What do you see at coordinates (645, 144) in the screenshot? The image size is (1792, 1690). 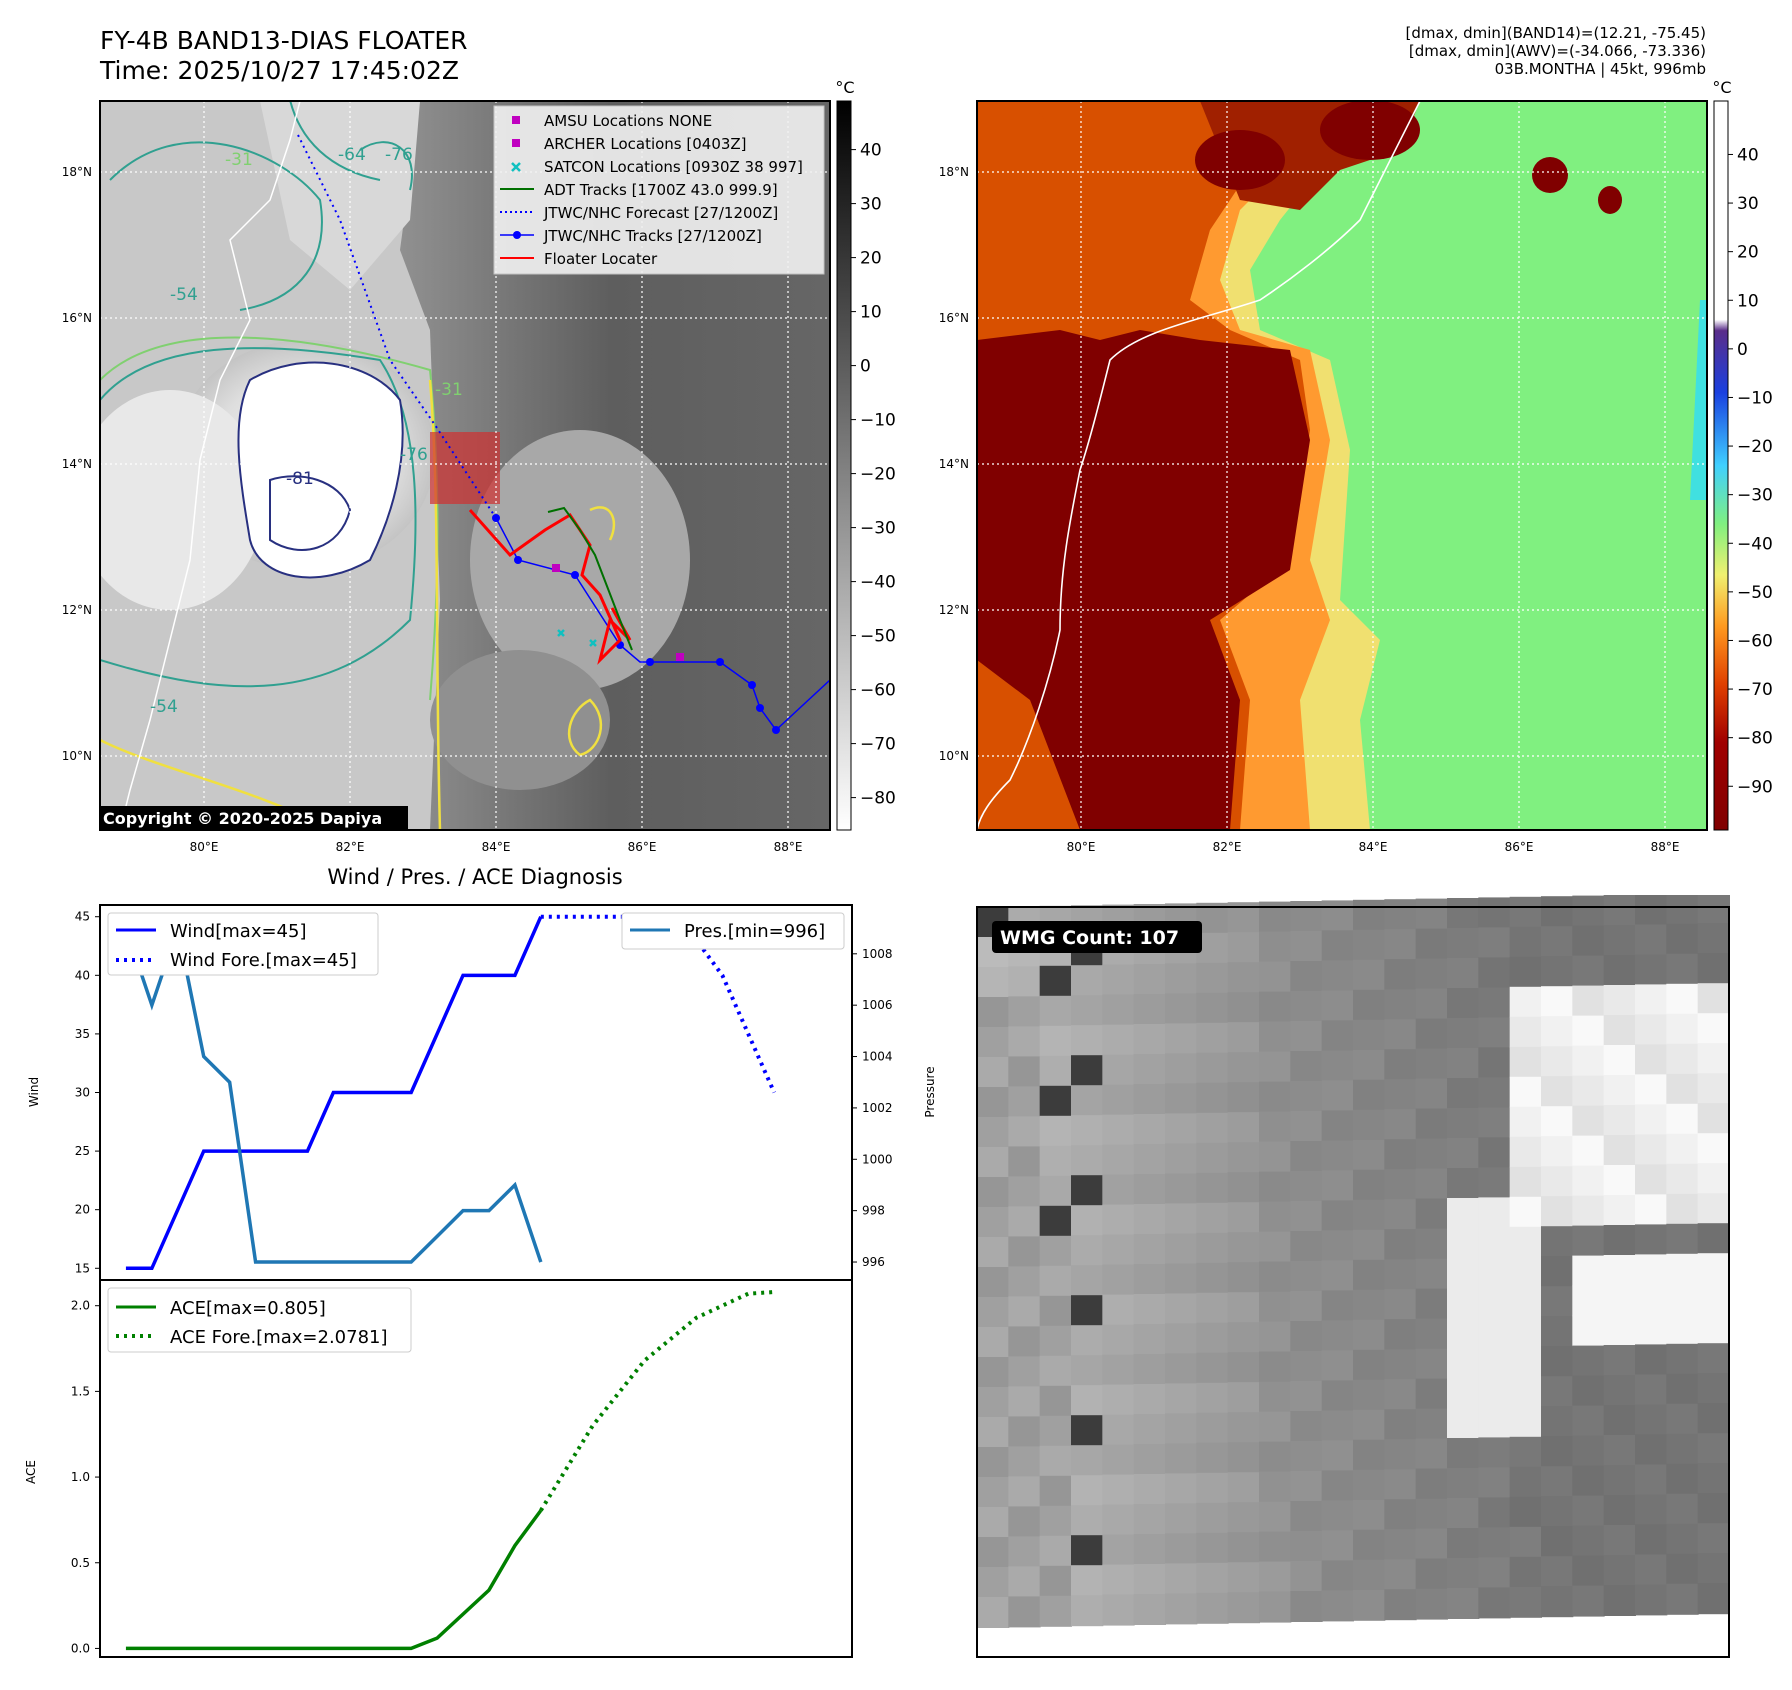 I see `legend-entry: ARCHER Locations [0403Z]` at bounding box center [645, 144].